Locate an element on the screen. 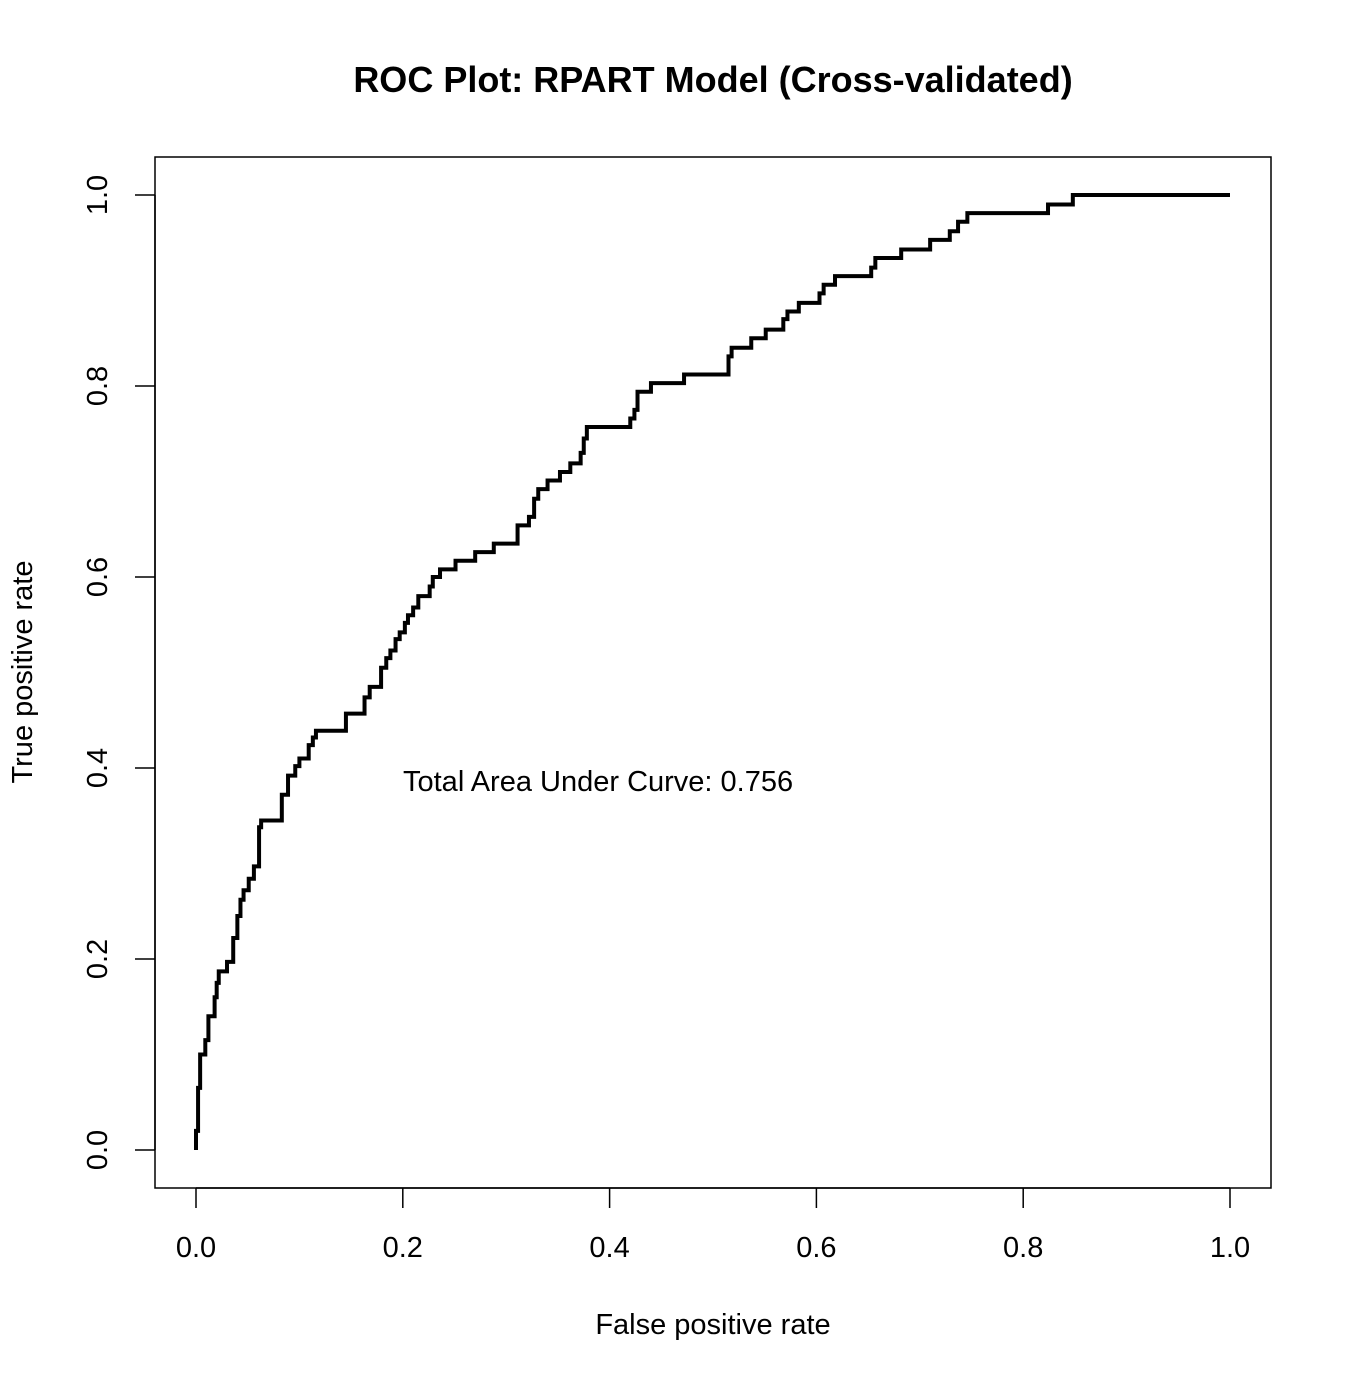  y-tick-label: 0.0 is located at coordinates (98, 1150).